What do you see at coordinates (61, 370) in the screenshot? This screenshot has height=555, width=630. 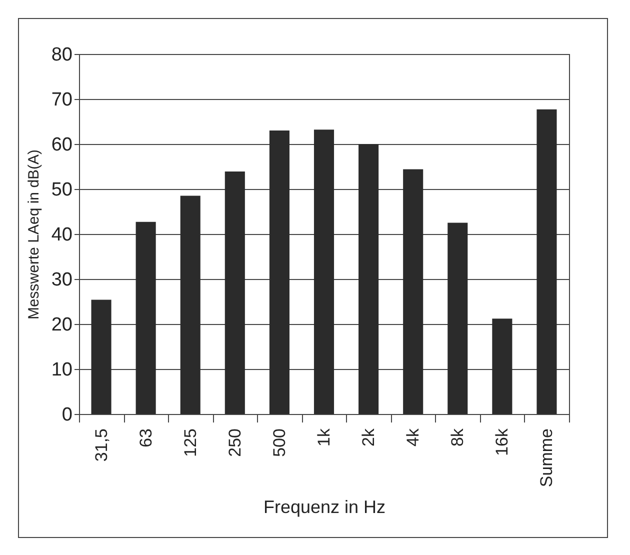 I see `y-tick-label: 10` at bounding box center [61, 370].